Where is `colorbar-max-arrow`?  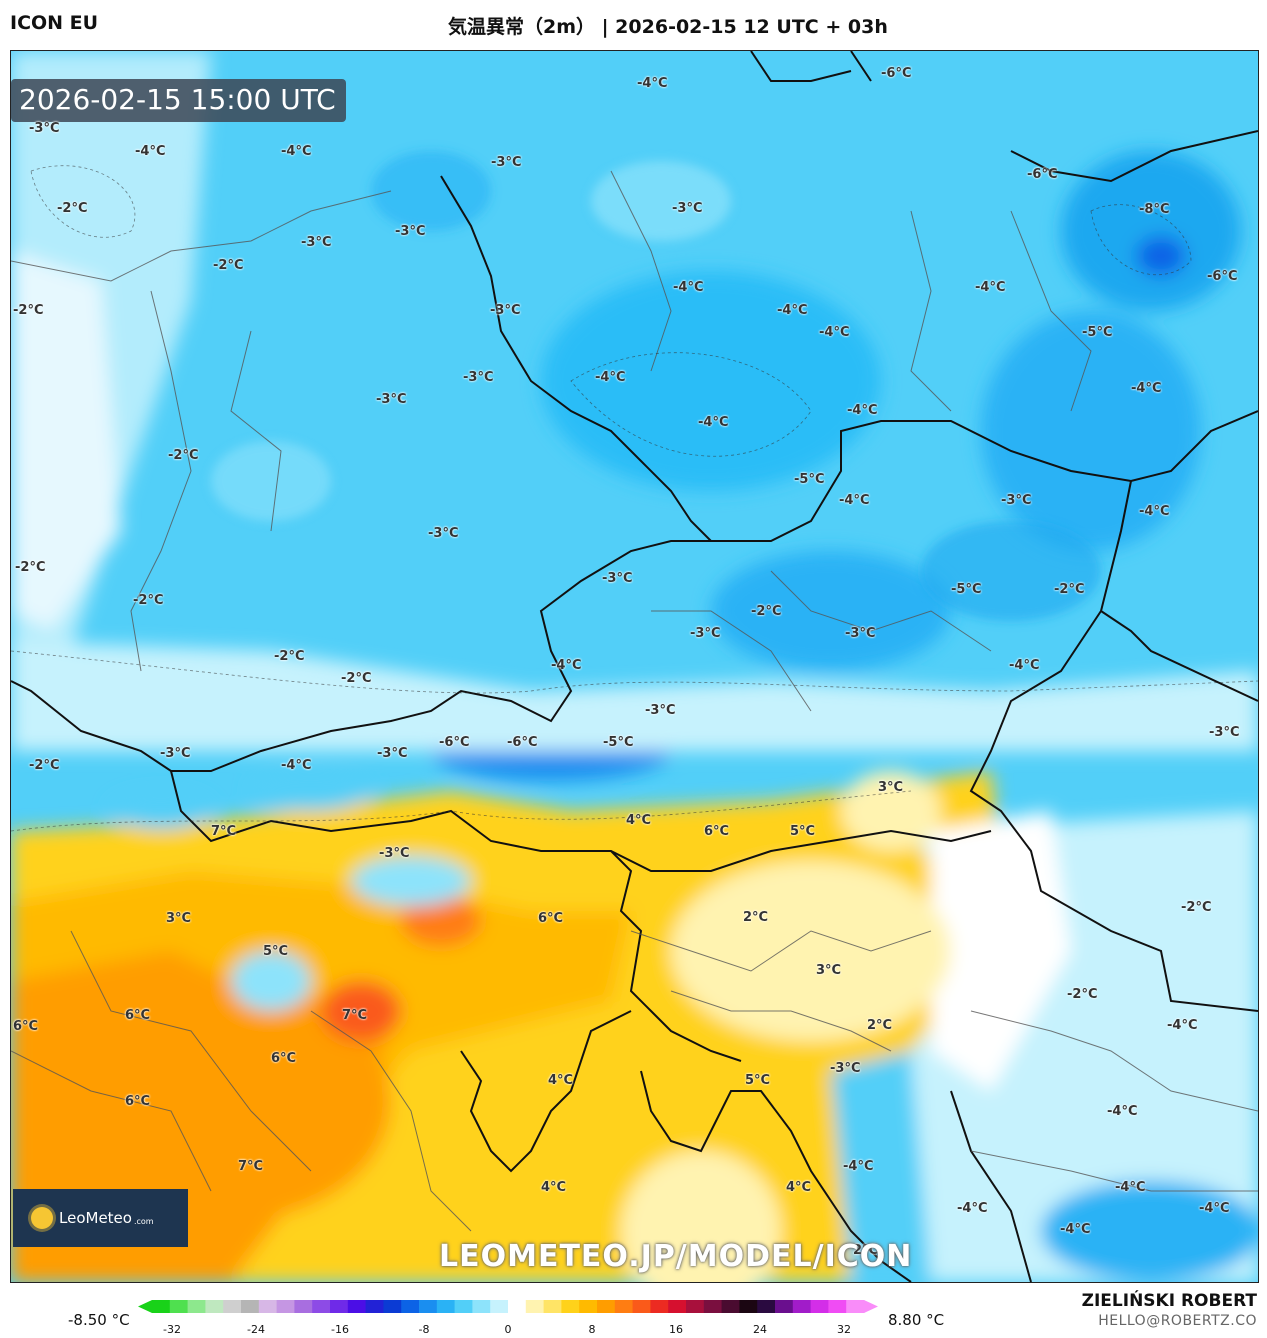 colorbar-max-arrow is located at coordinates (871, 1306).